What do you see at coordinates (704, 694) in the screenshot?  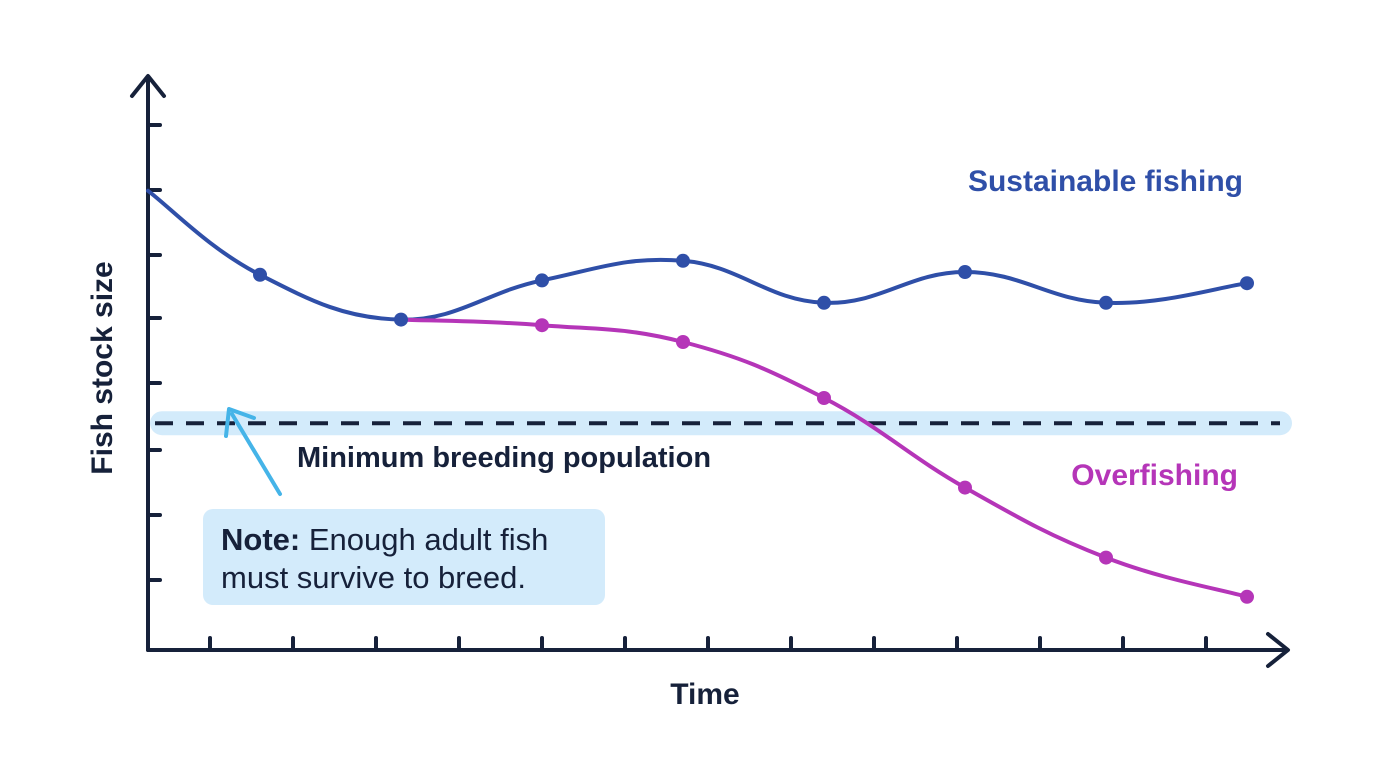 I see `x-axis-title: Time` at bounding box center [704, 694].